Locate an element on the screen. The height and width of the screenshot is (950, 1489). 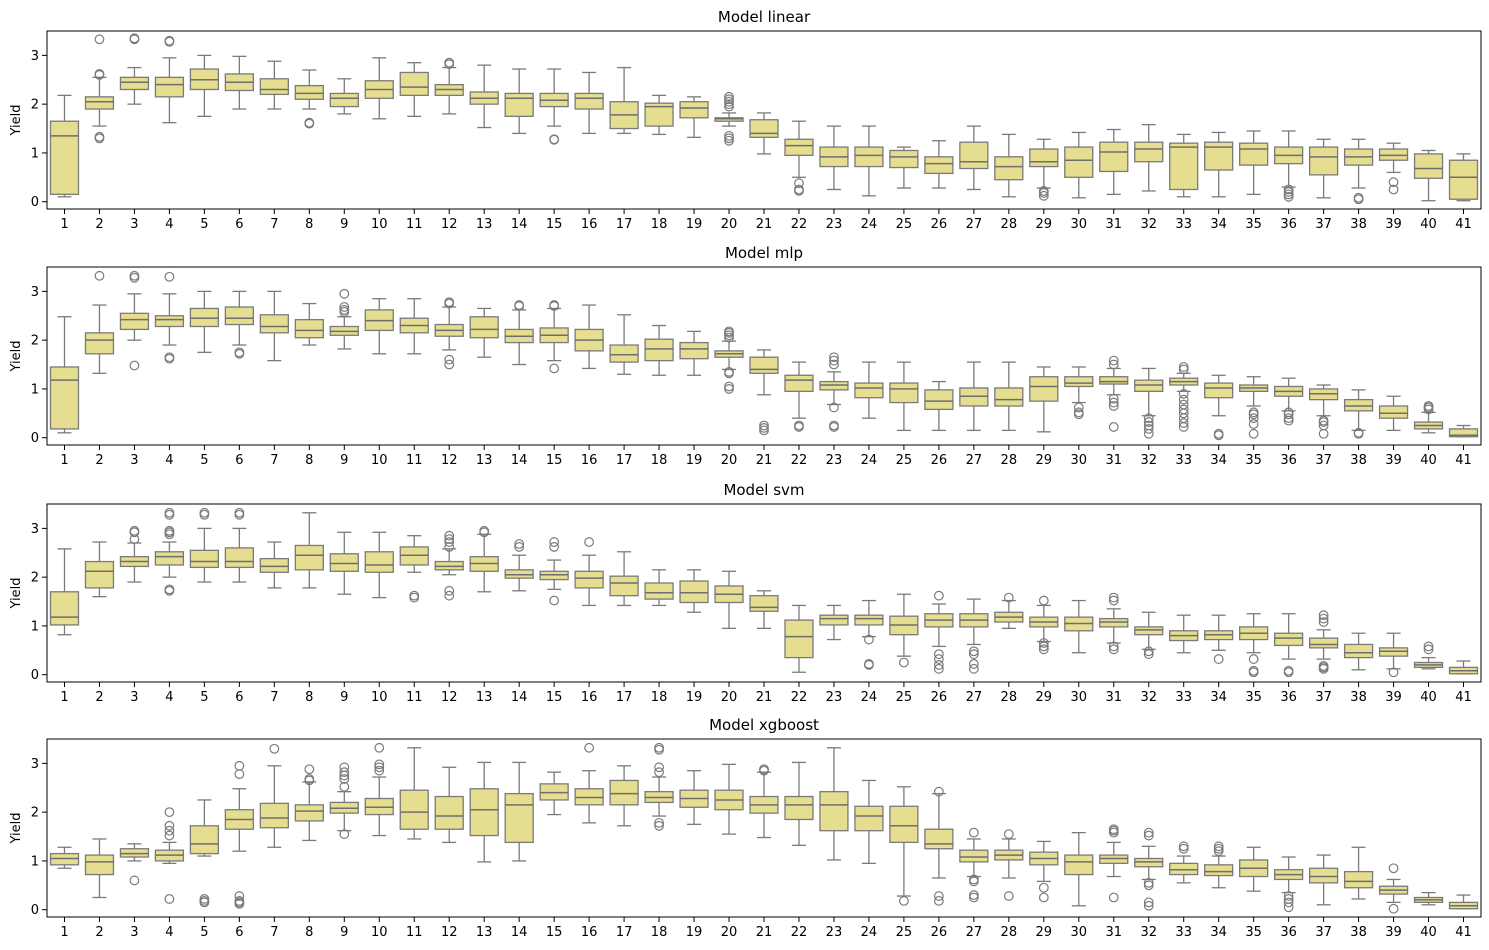
y-tick-label: 1 is located at coordinates (35, 153).